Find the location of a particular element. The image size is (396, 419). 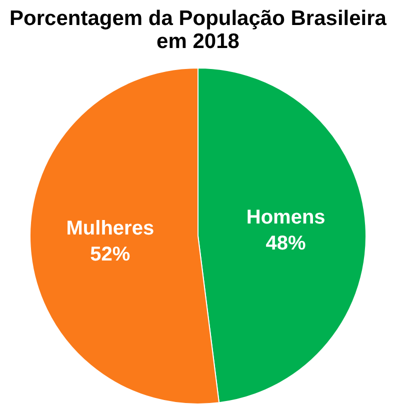

data-label: 52% is located at coordinates (110, 255).